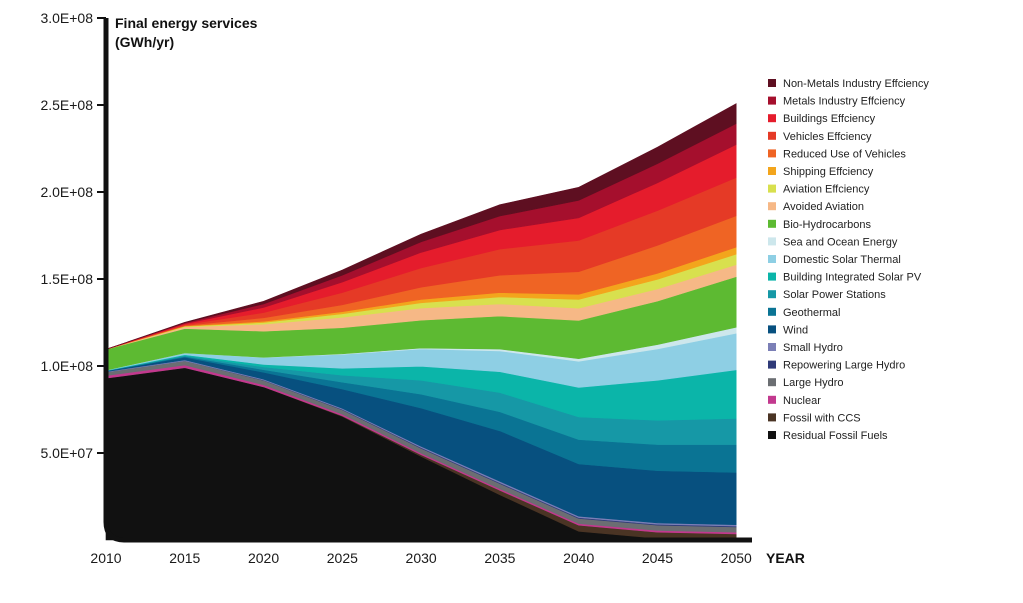 The height and width of the screenshot is (603, 1023). Describe the element at coordinates (813, 348) in the screenshot. I see `legend-label: Small Hydro` at that location.